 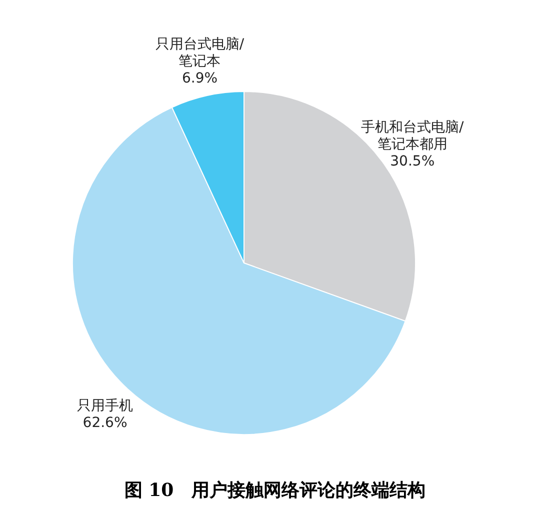 What do you see at coordinates (412, 135) in the screenshot?
I see `slice-label: 手机和台式电脑/笔记本都用` at bounding box center [412, 135].